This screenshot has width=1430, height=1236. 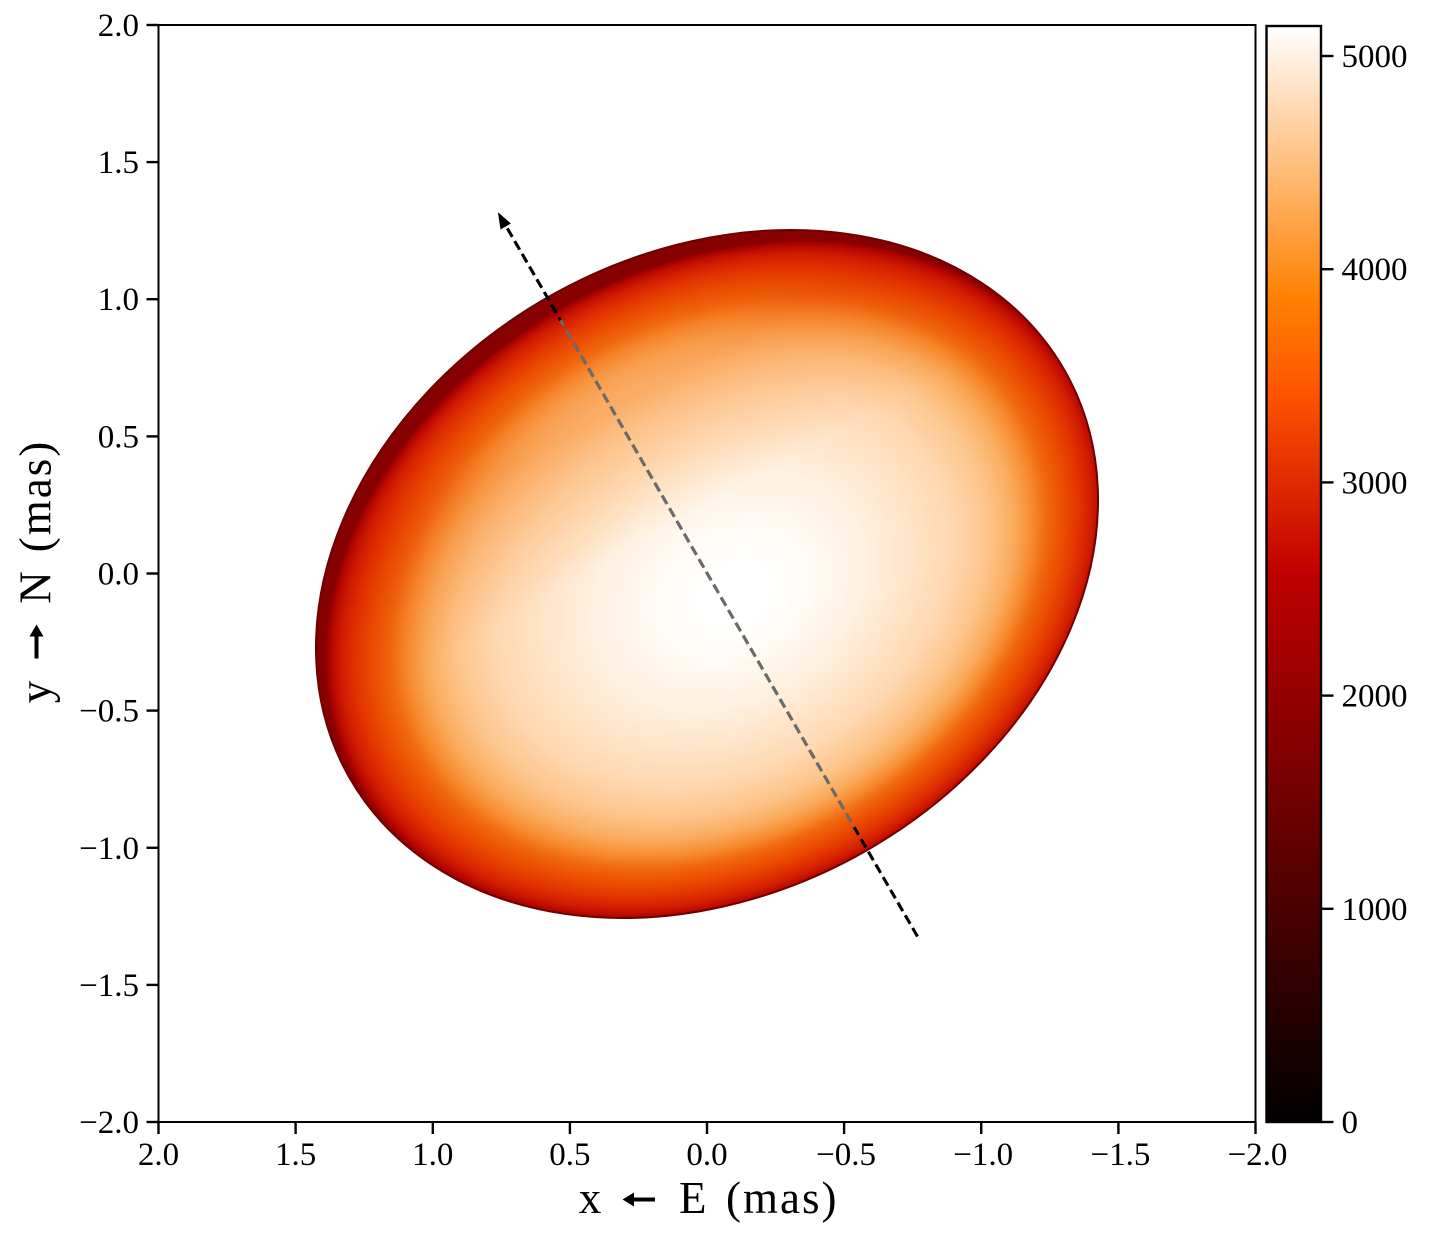 I want to click on svg-text: x, so click(x=590, y=1198).